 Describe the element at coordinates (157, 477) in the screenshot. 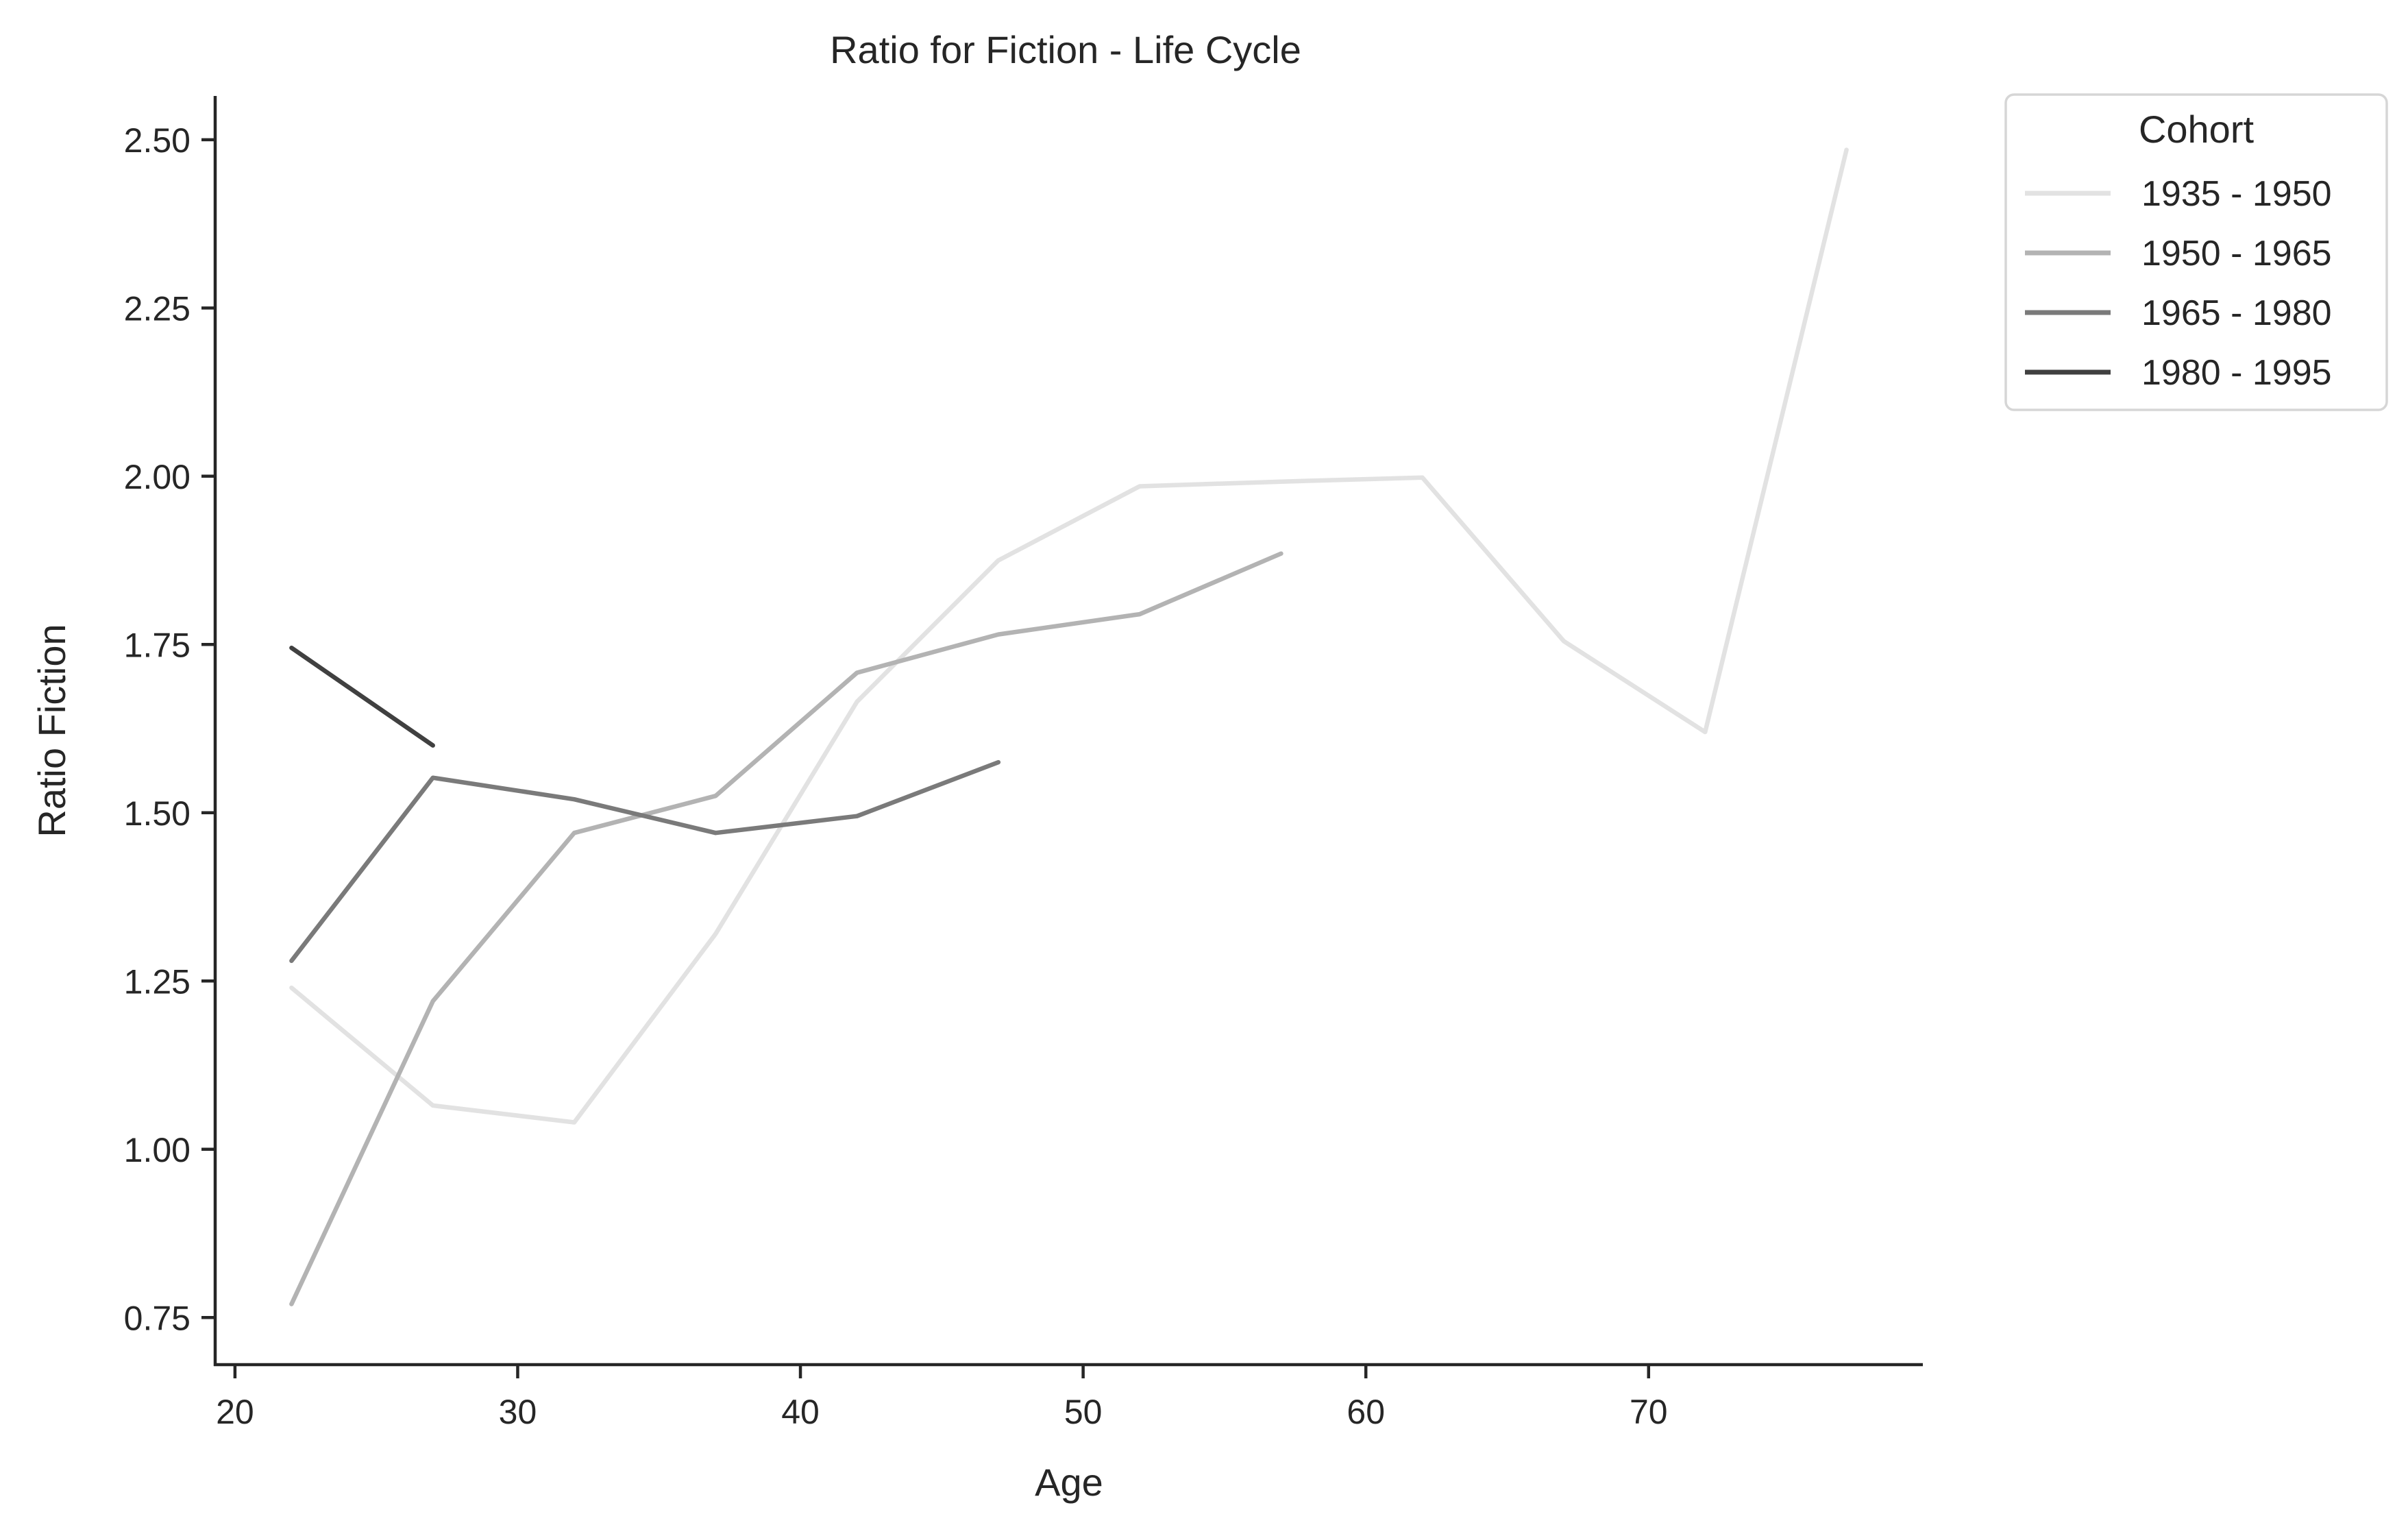

I see `y-tick-label: 2.00` at that location.